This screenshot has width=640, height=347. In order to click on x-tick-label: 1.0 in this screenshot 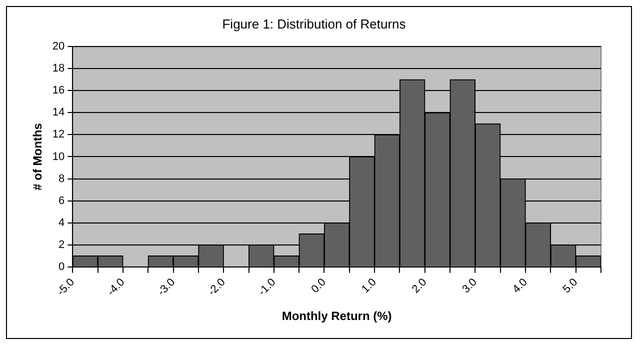, I will do `click(369, 286)`.